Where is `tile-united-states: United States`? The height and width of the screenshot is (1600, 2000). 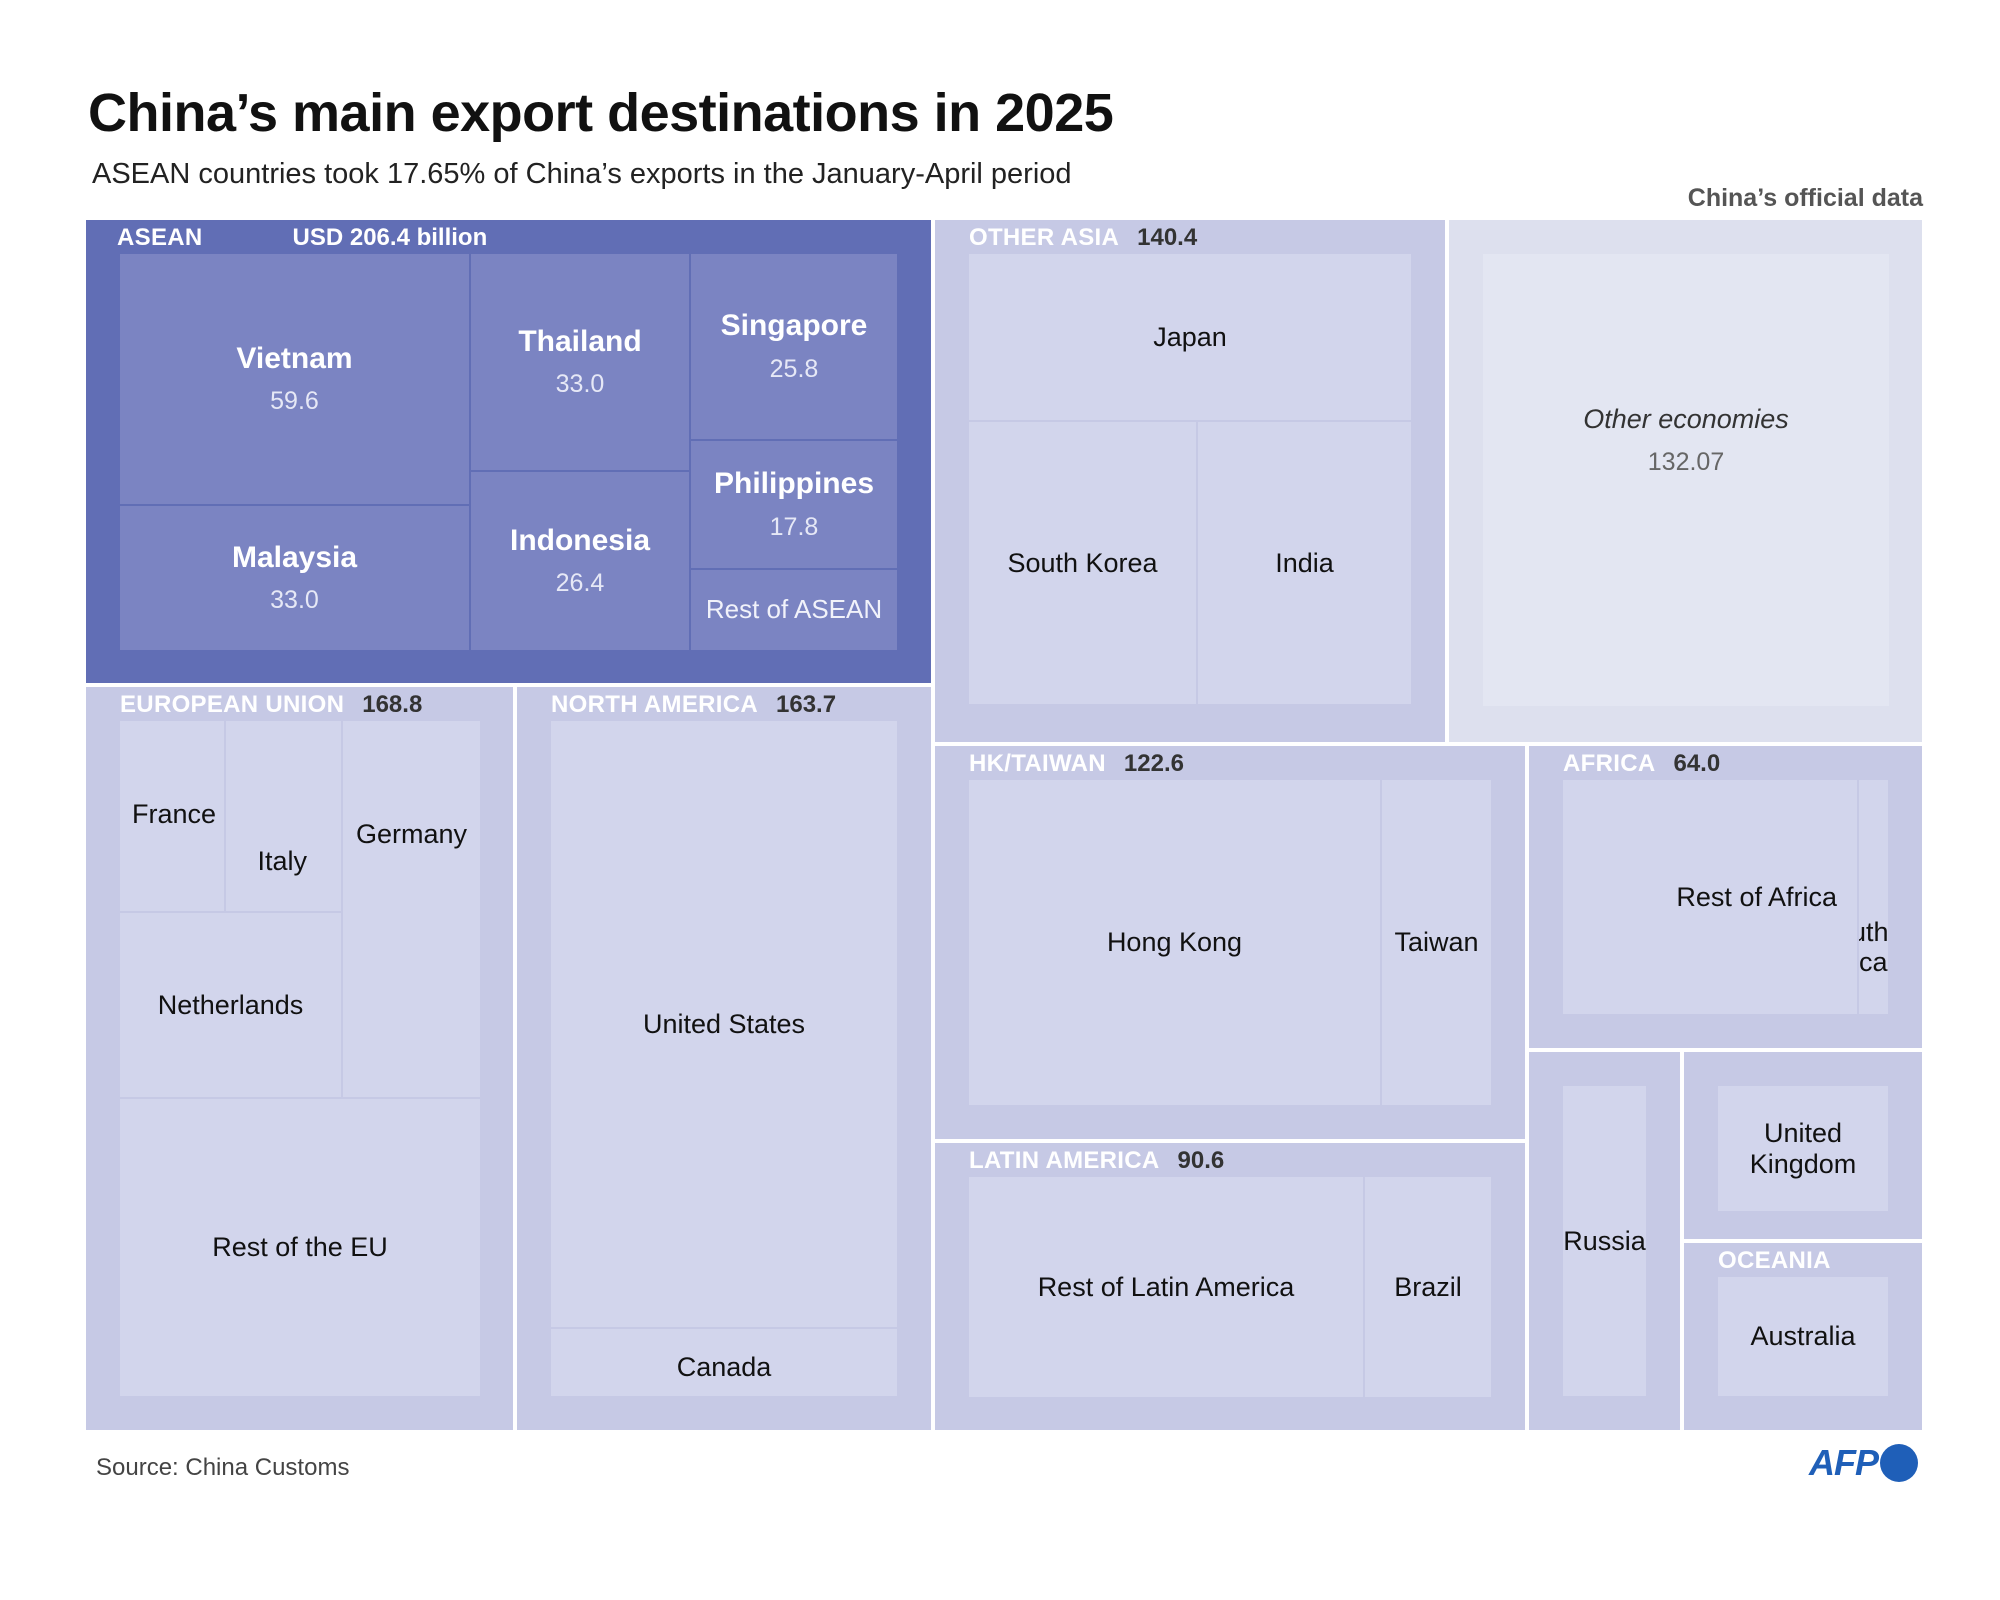 tile-united-states: United States is located at coordinates (724, 1024).